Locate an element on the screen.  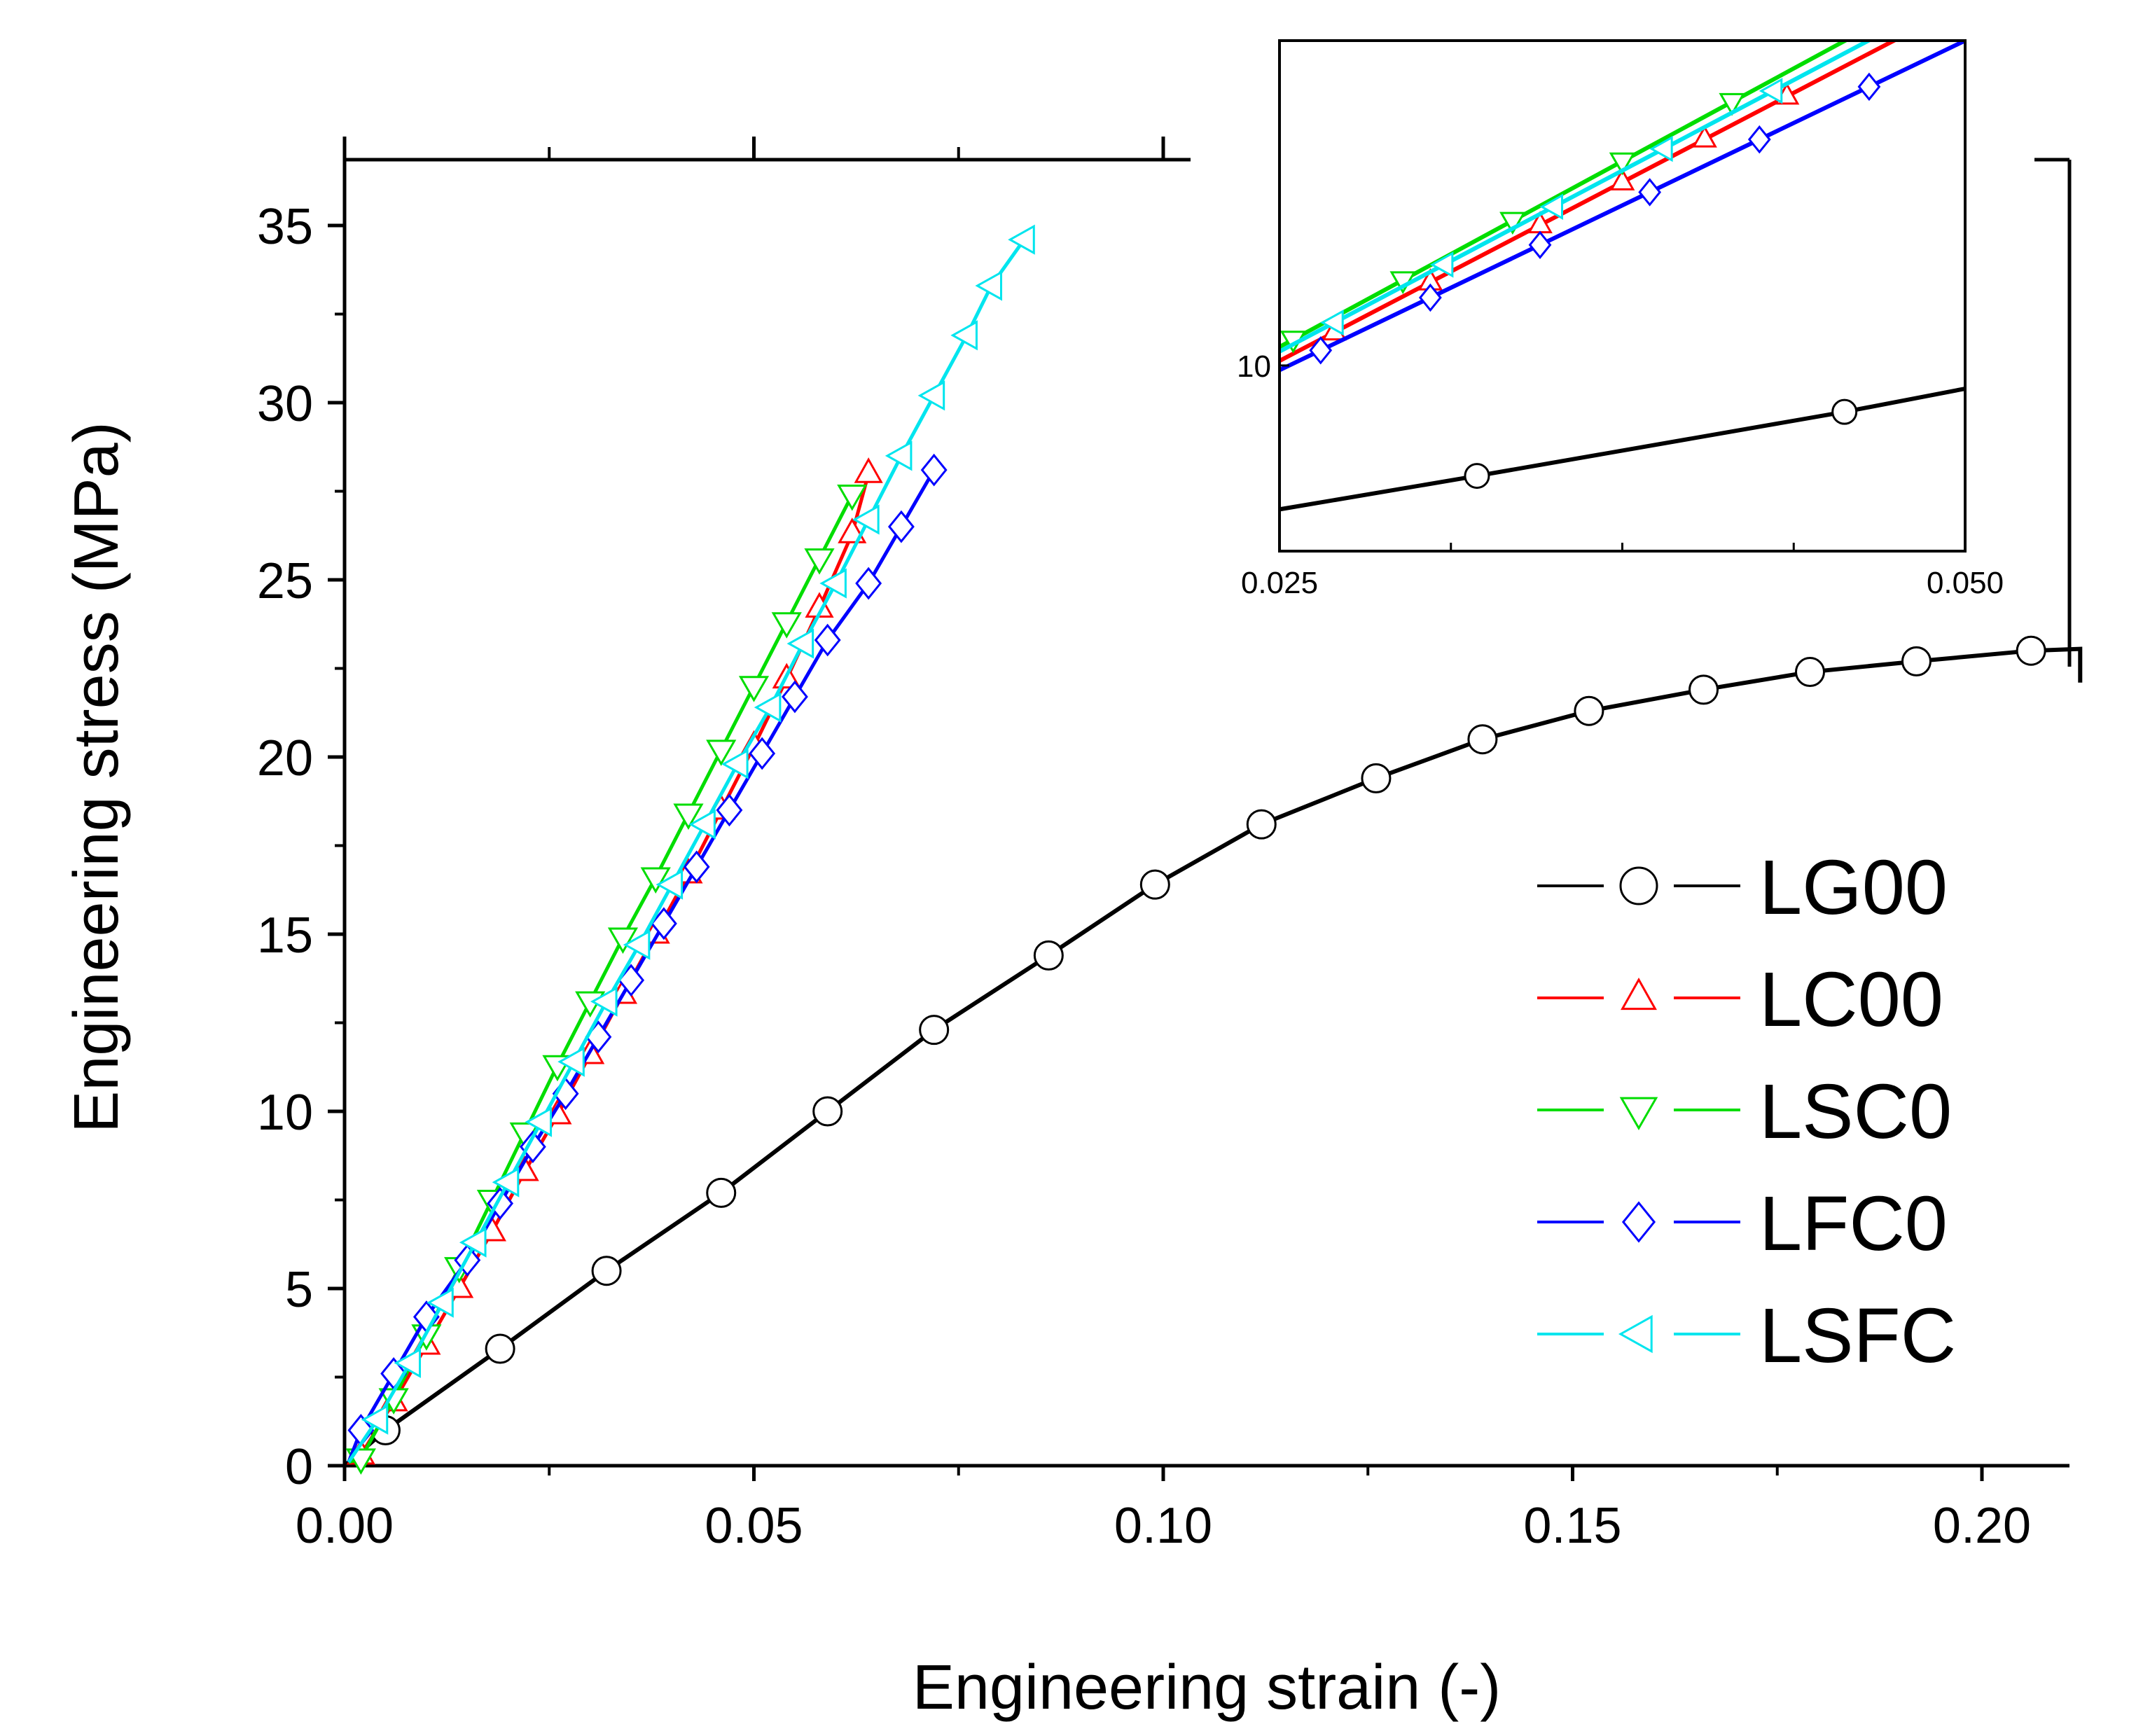
inset-line-lsfc is located at coordinates (1576, 198).